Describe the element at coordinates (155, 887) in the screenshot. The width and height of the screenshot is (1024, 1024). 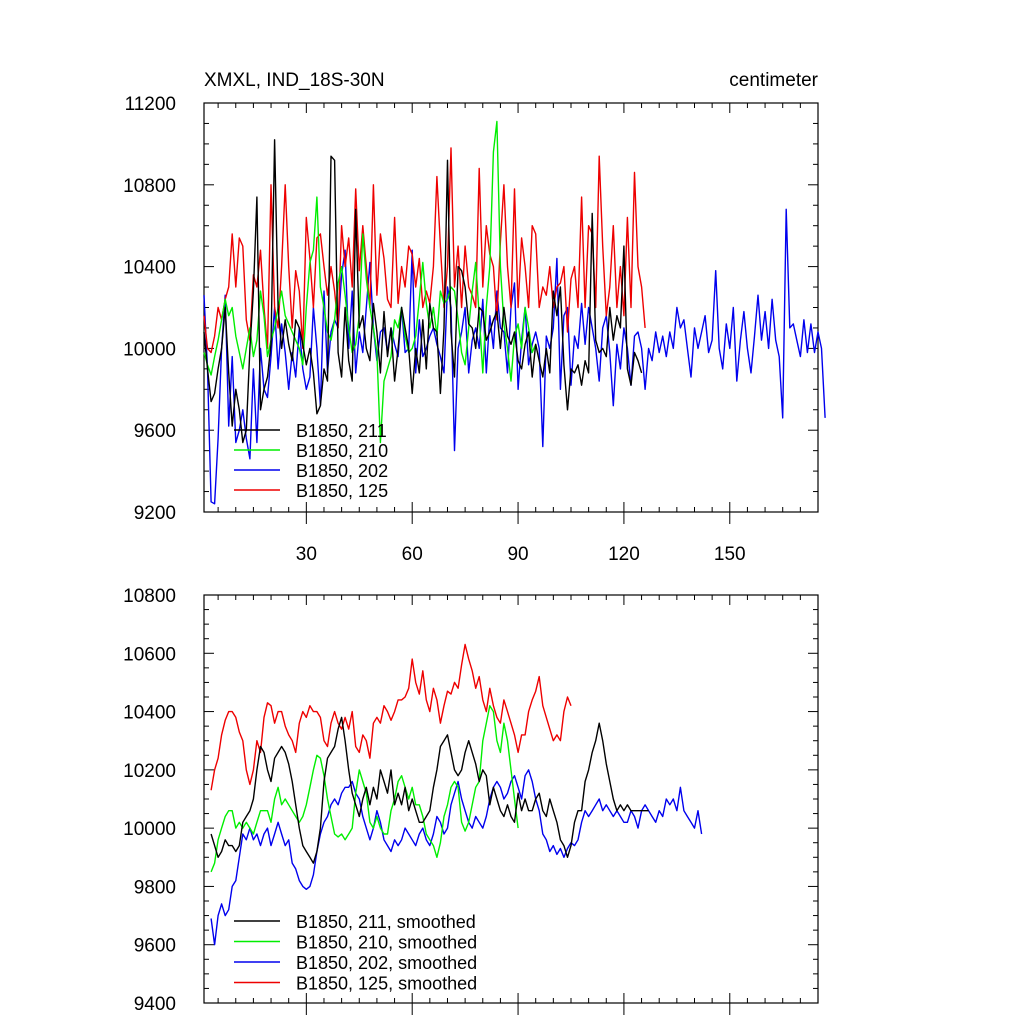
I see `bottom-y-tick-label: 9800` at that location.